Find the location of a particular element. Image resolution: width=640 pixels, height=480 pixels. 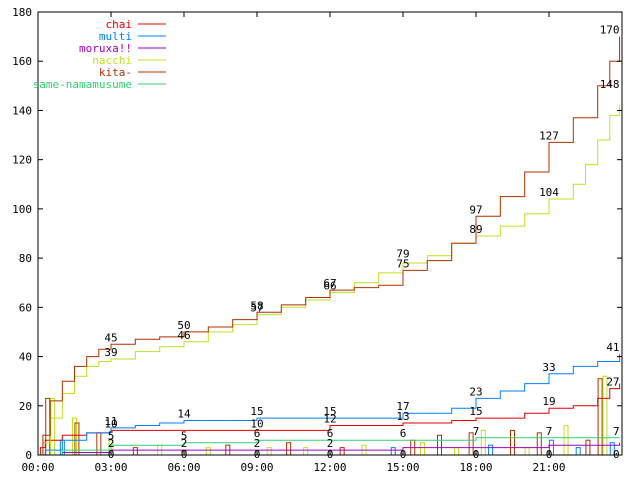

y-tick-label: 180 is located at coordinates (22, 12).